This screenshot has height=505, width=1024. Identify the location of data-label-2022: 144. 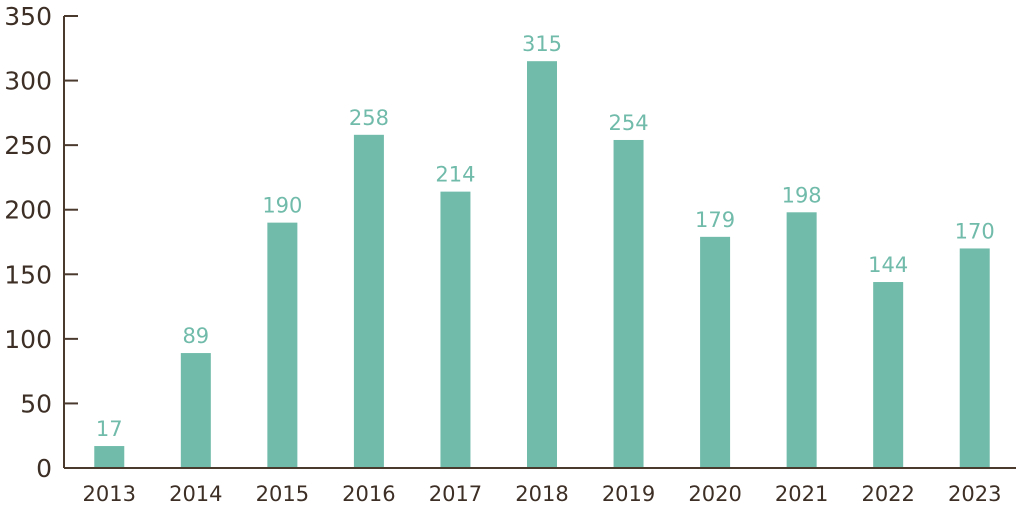
(888, 265).